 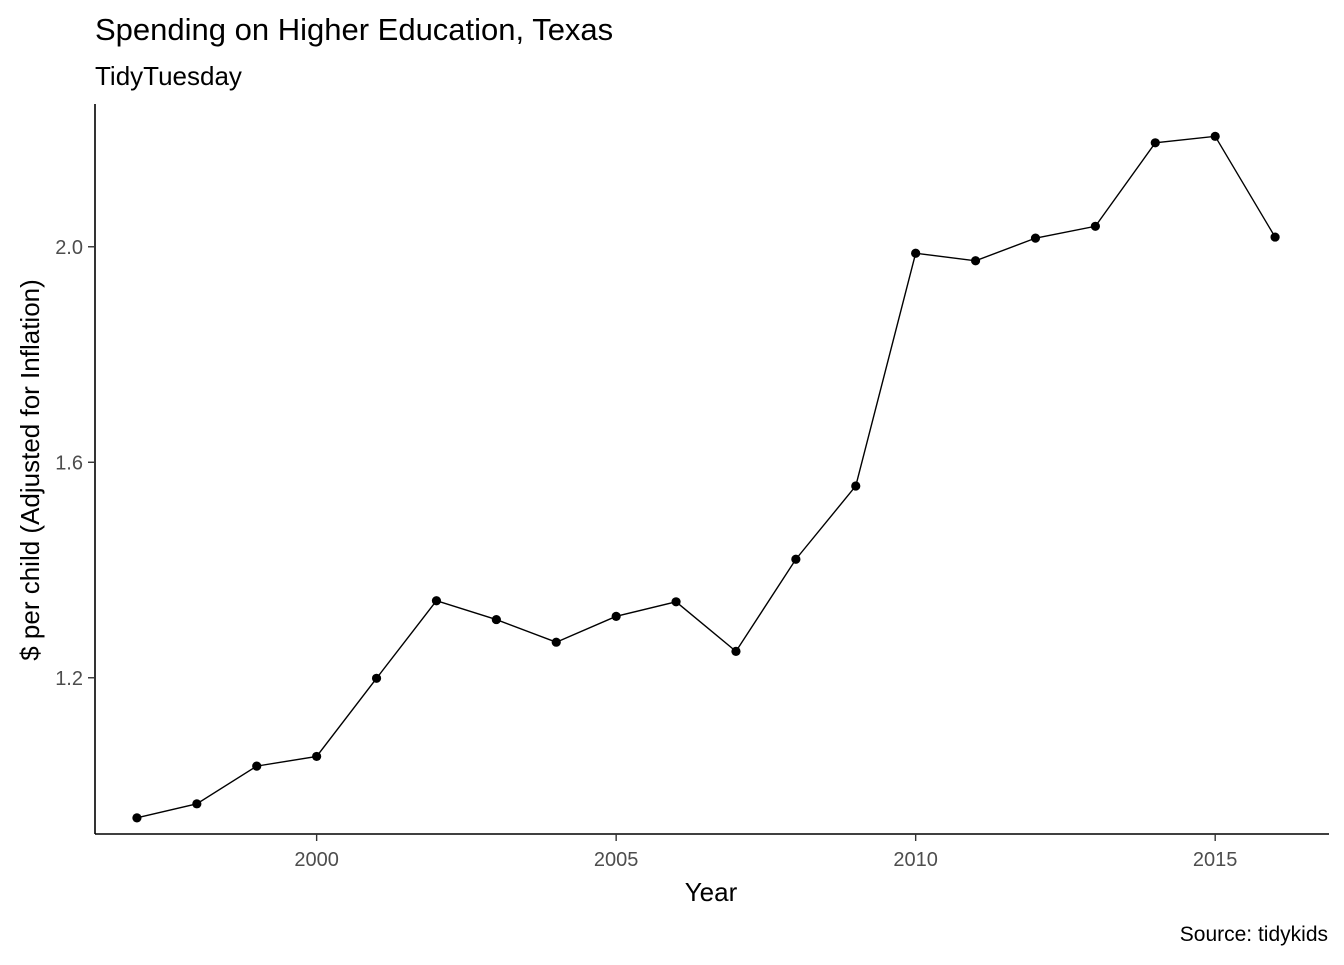 What do you see at coordinates (354, 29) in the screenshot?
I see `chart-title: Spending on Higher Education, Texas` at bounding box center [354, 29].